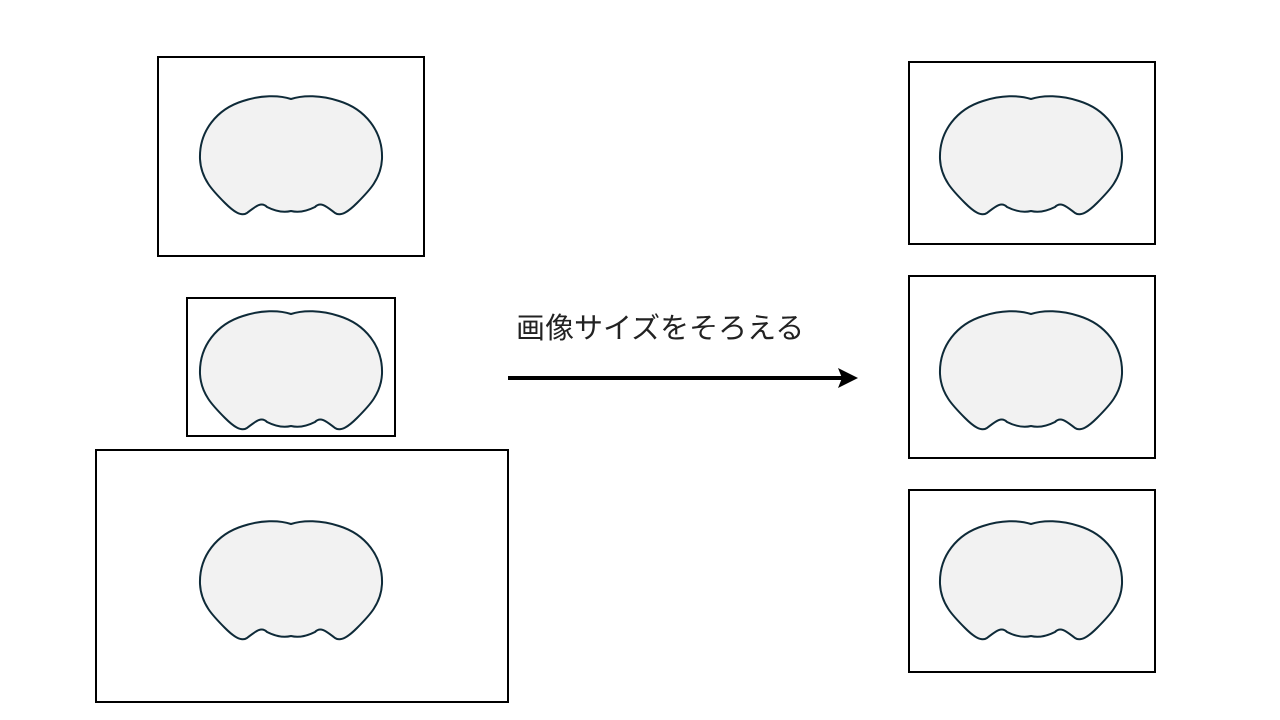 The image size is (1280, 720). I want to click on caption: 画像サイズをそろえる, so click(660, 328).